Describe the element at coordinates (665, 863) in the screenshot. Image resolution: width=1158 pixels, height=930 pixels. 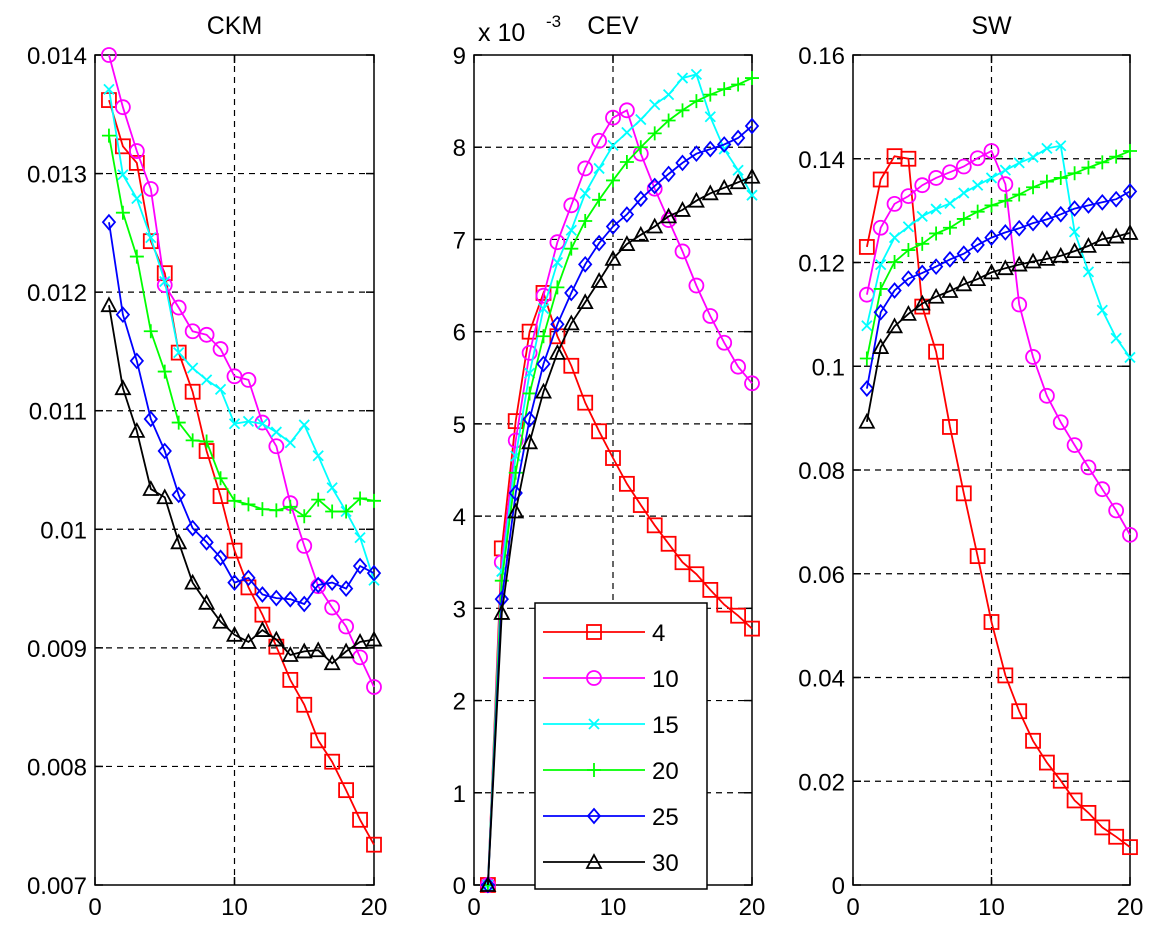
I see `legend-label: 30` at that location.